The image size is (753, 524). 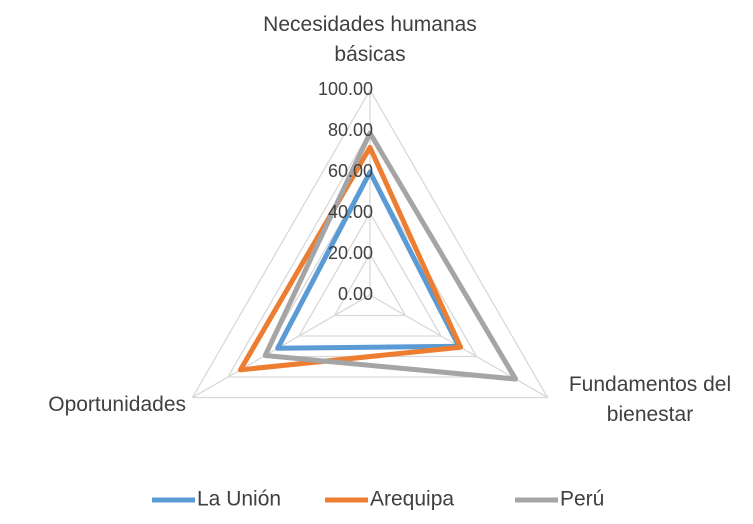 What do you see at coordinates (370, 39) in the screenshot?
I see `category-label: Necesidades humanas básicas` at bounding box center [370, 39].